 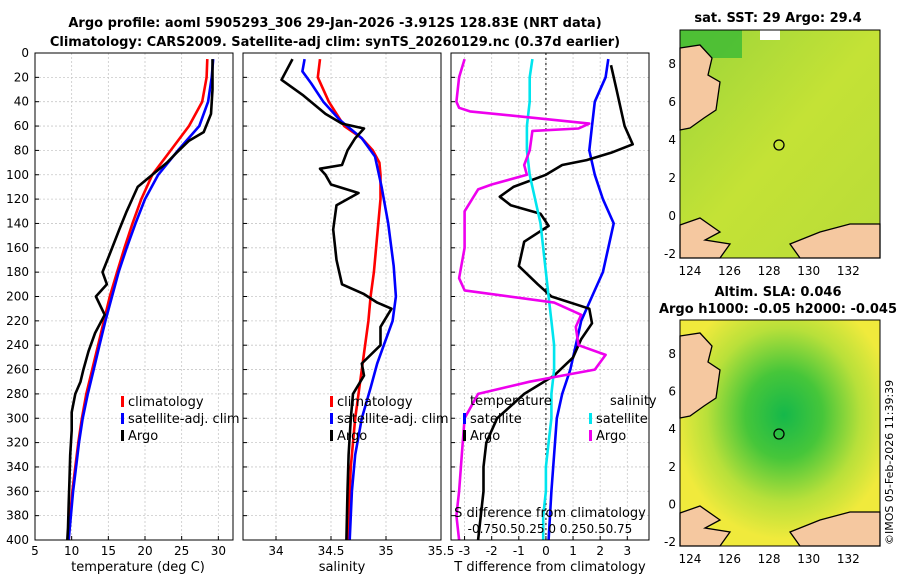 I want to click on salinity-xlabel: salinity, so click(x=342, y=567).